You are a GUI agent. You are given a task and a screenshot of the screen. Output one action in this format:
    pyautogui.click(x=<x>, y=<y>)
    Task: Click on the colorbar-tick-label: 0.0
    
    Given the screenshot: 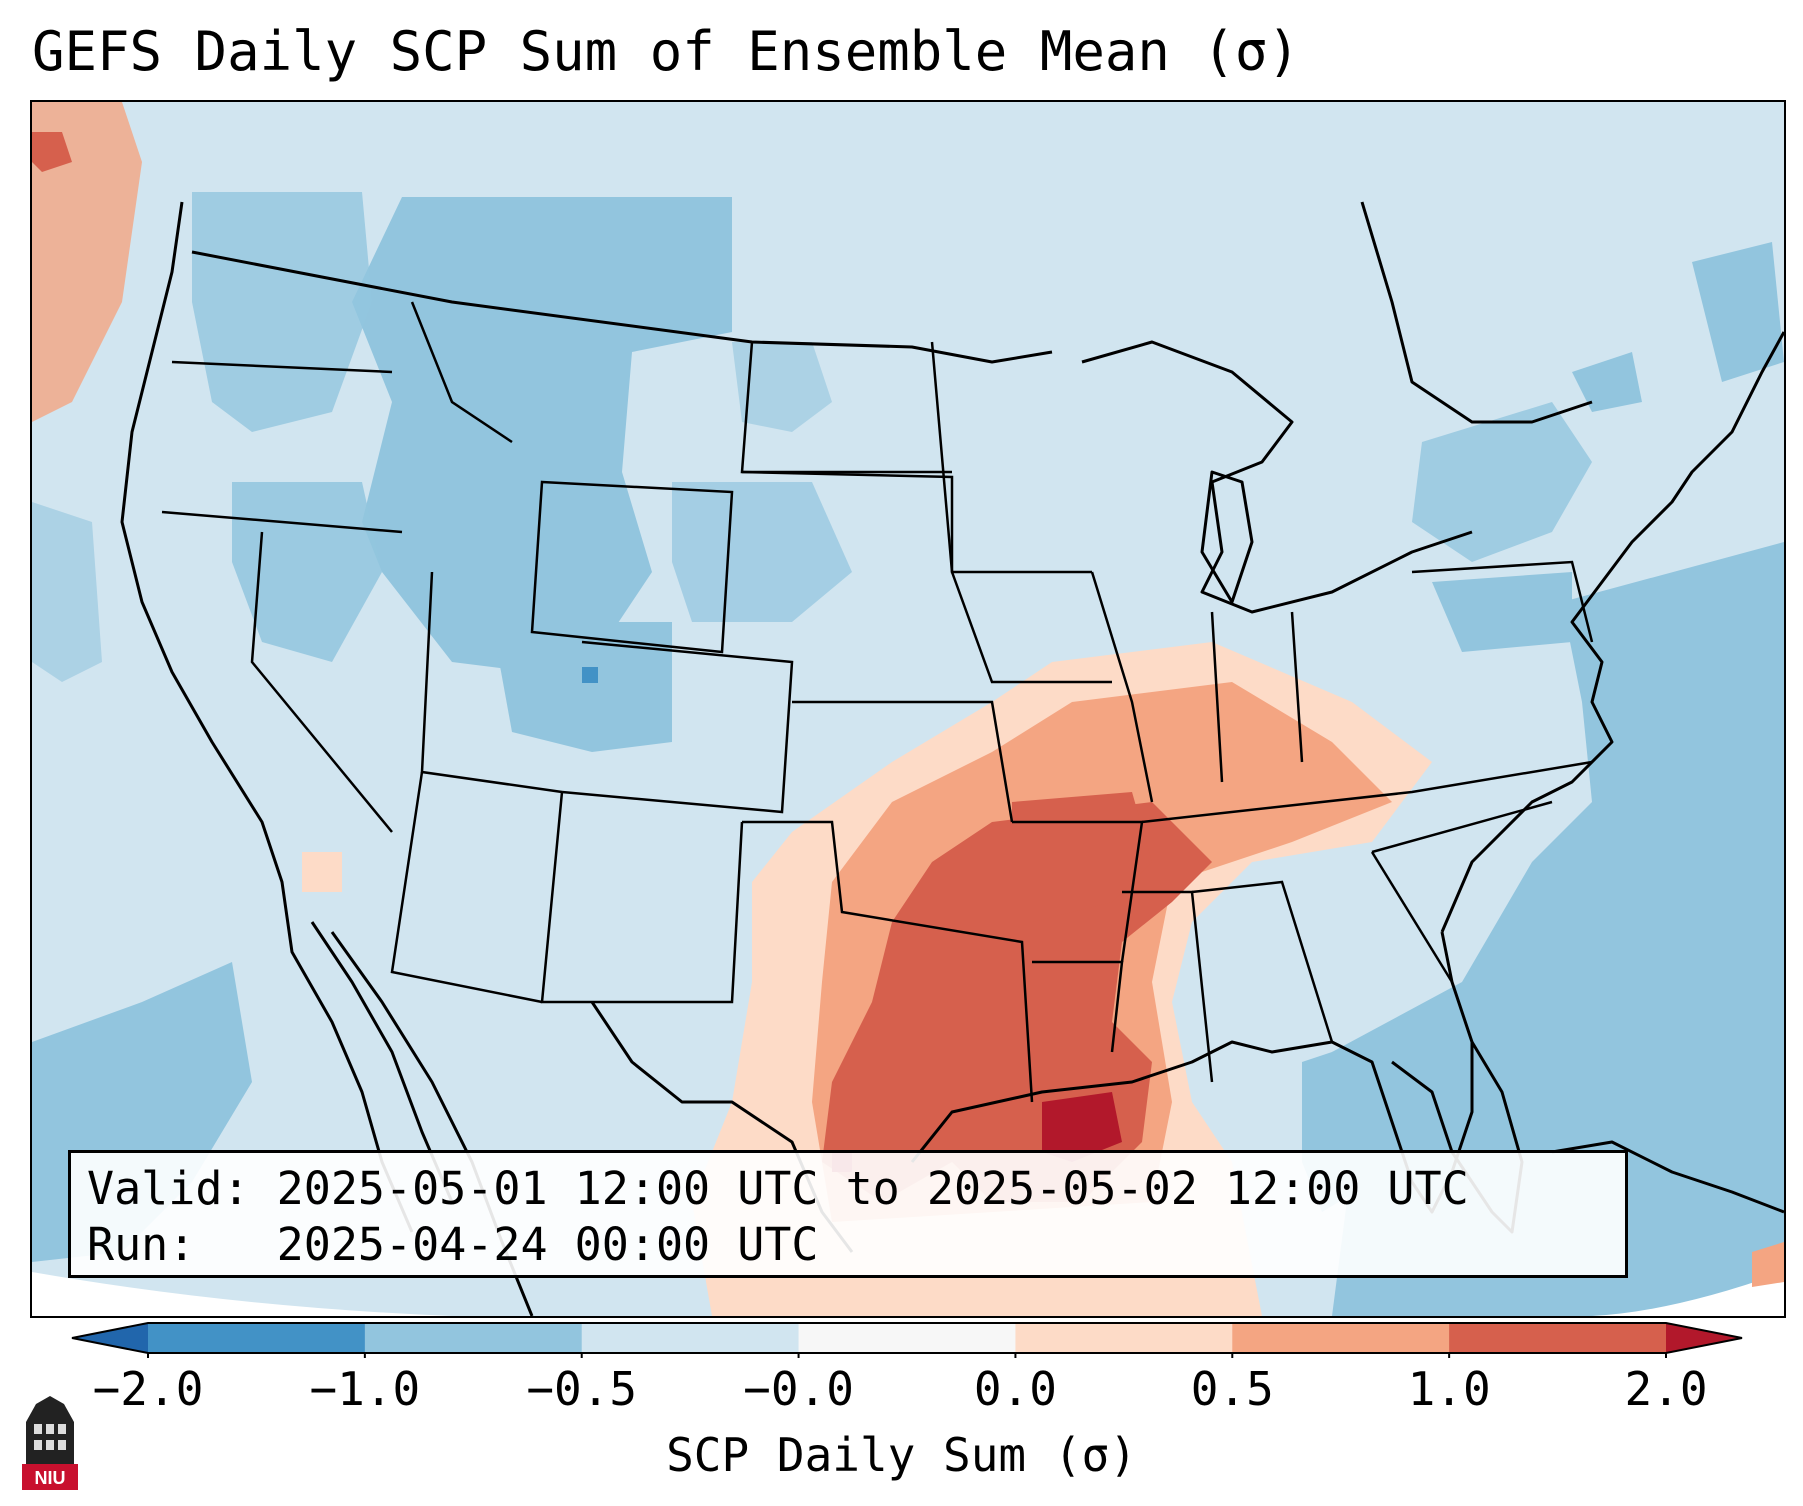 What is the action you would take?
    pyautogui.click(x=1015, y=1389)
    